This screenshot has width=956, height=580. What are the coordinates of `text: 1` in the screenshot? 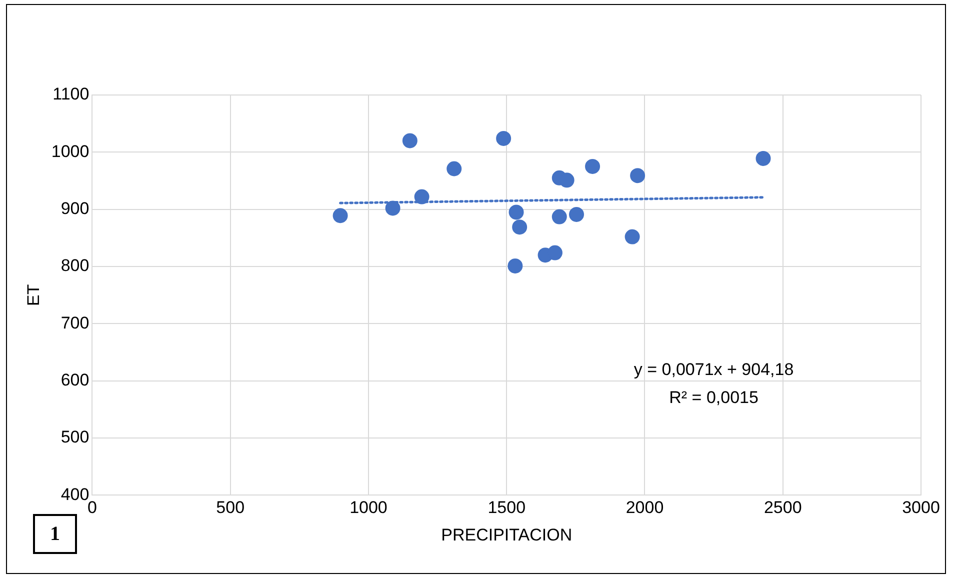 It's located at (55, 534).